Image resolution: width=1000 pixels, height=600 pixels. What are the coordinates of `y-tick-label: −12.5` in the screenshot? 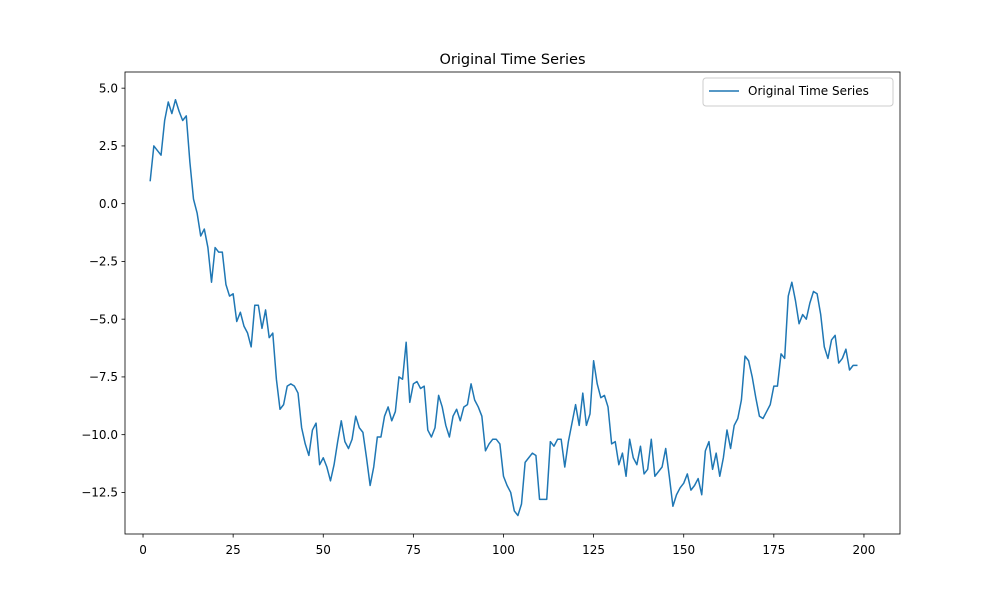 It's located at (99, 493).